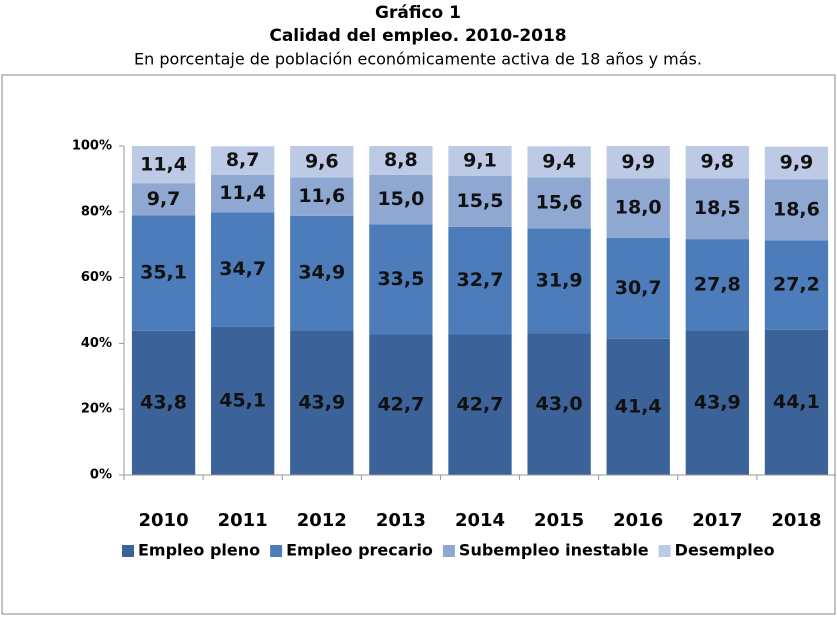 The width and height of the screenshot is (837, 621). Describe the element at coordinates (92, 146) in the screenshot. I see `y-tick-label: 100%` at that location.